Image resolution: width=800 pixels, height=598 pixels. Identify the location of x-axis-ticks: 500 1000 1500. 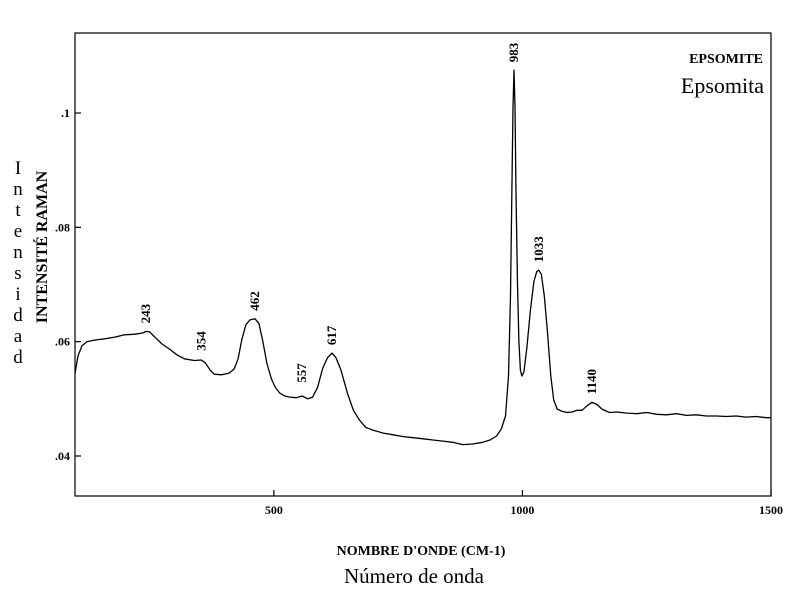
(524, 503).